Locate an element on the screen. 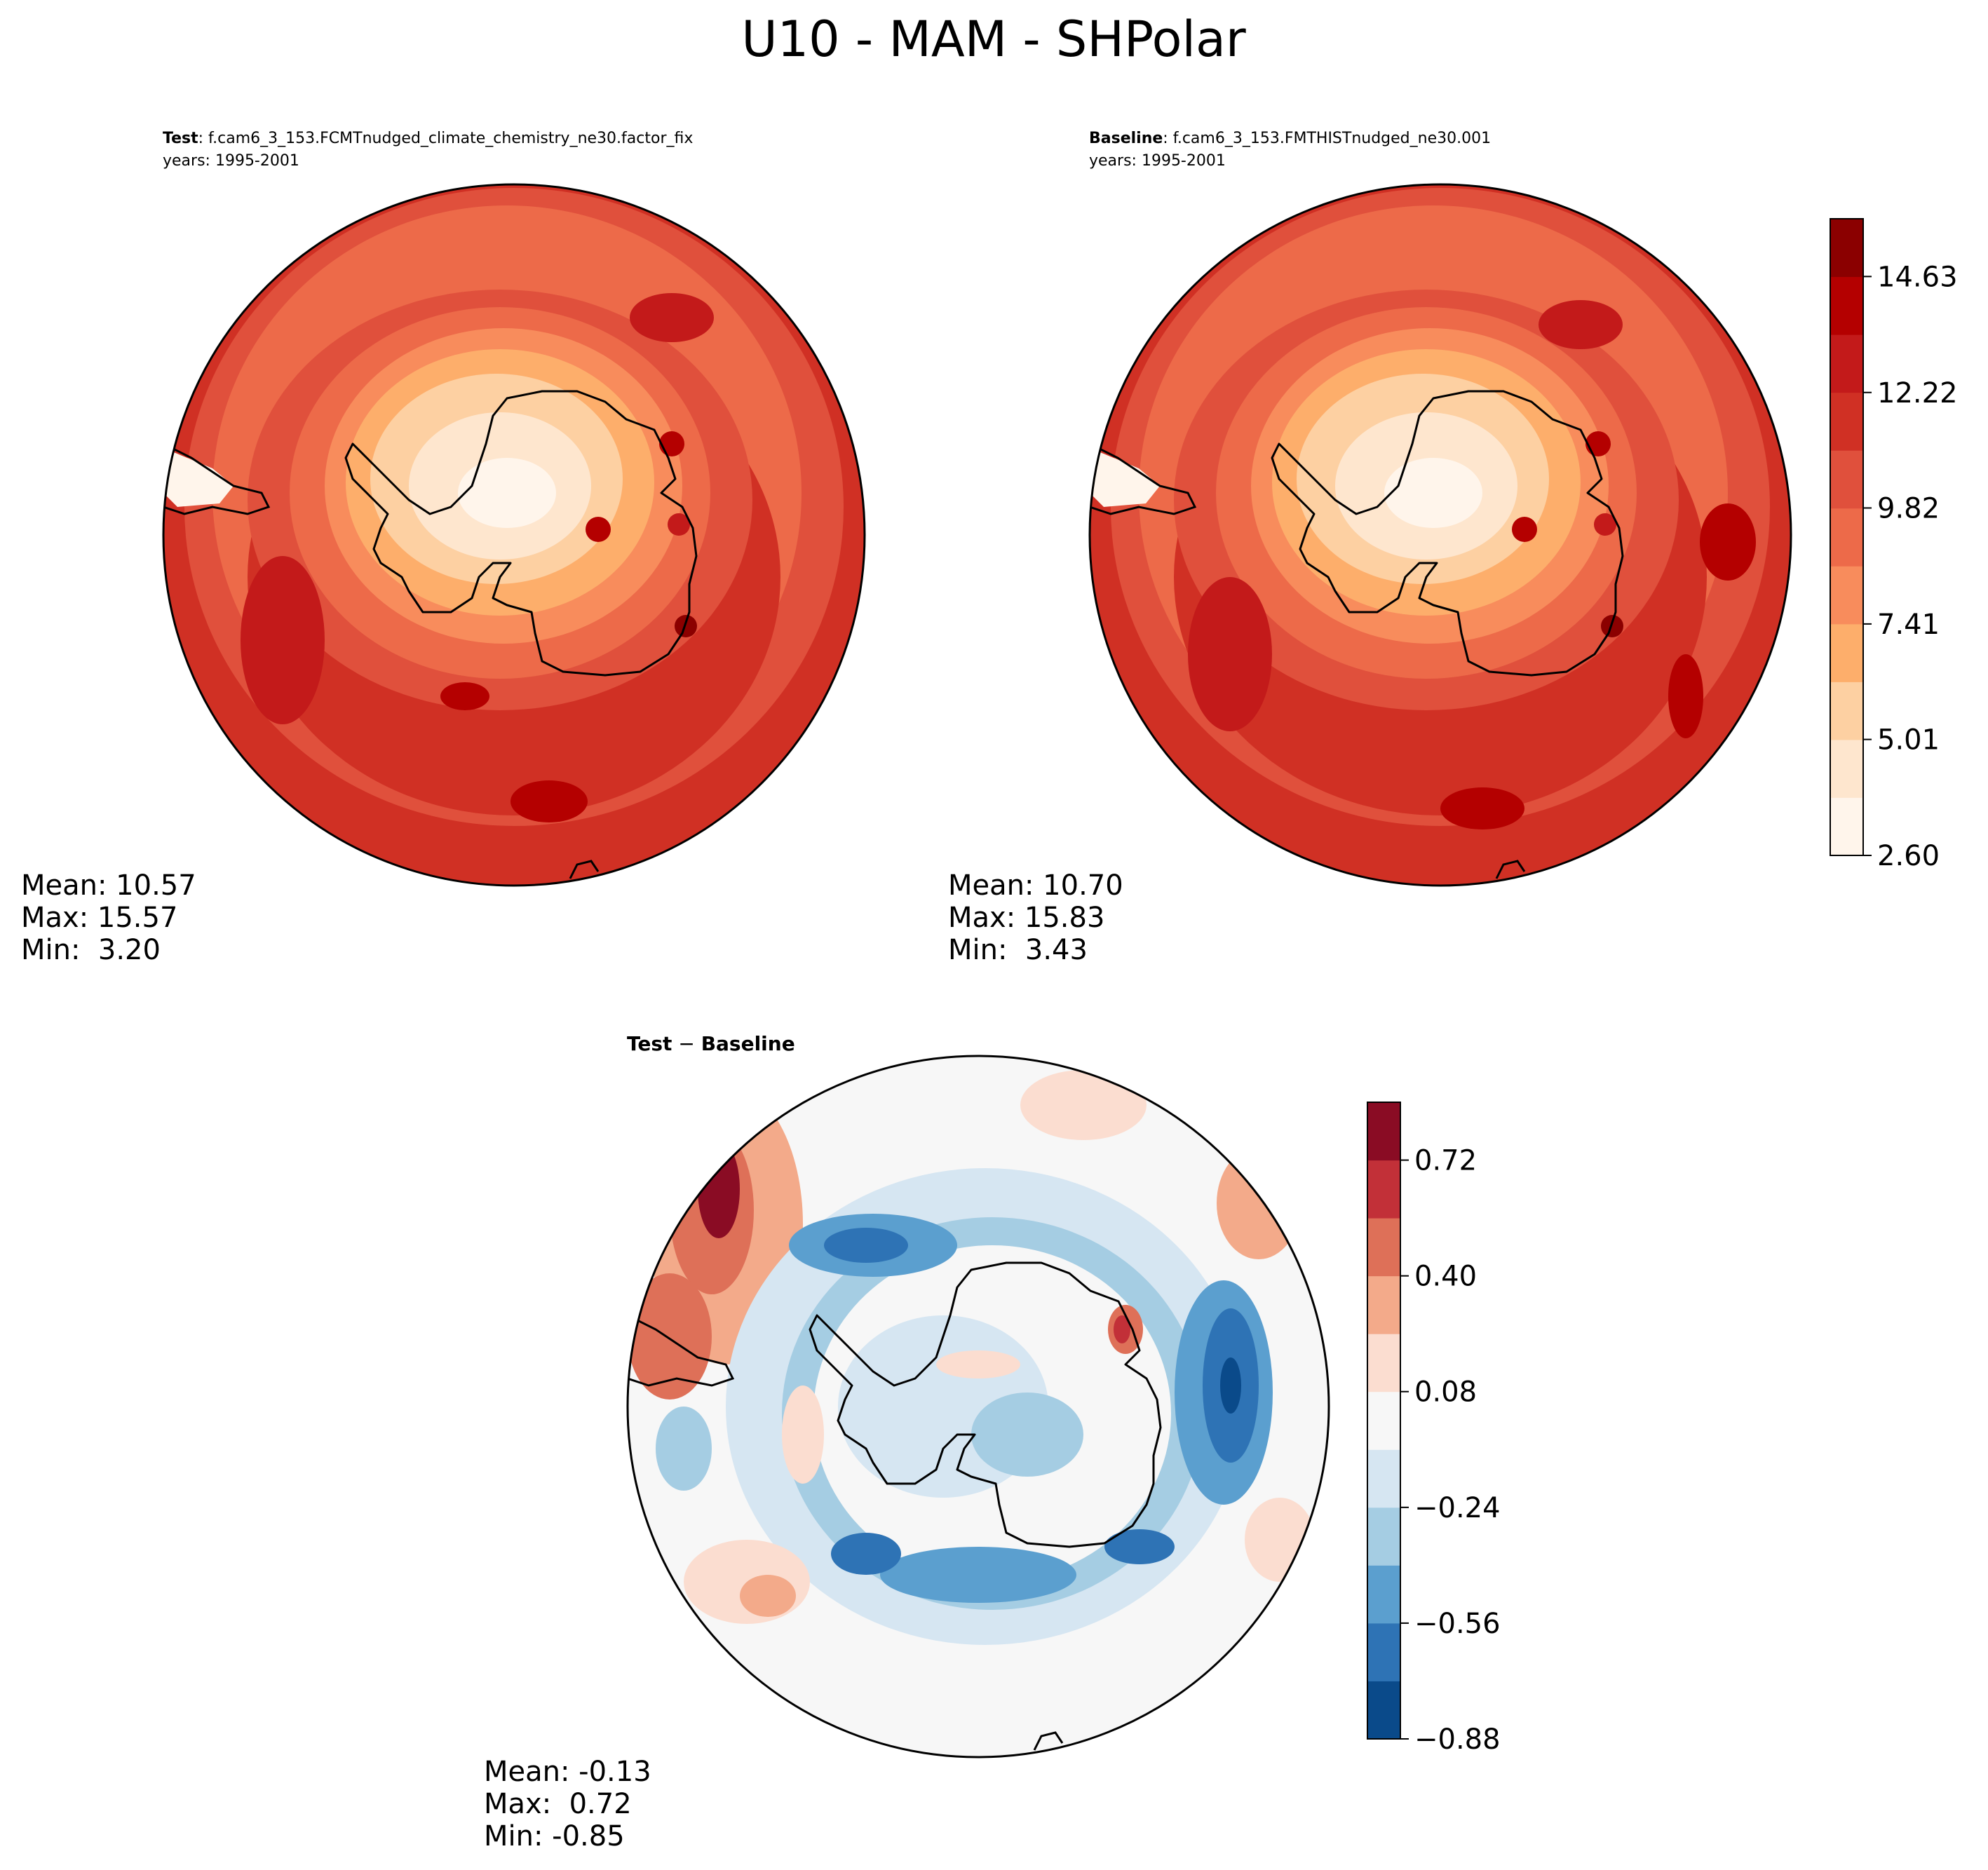 The height and width of the screenshot is (1870, 1988). diff-stat-mean: Mean: -0.13 is located at coordinates (567, 1772).